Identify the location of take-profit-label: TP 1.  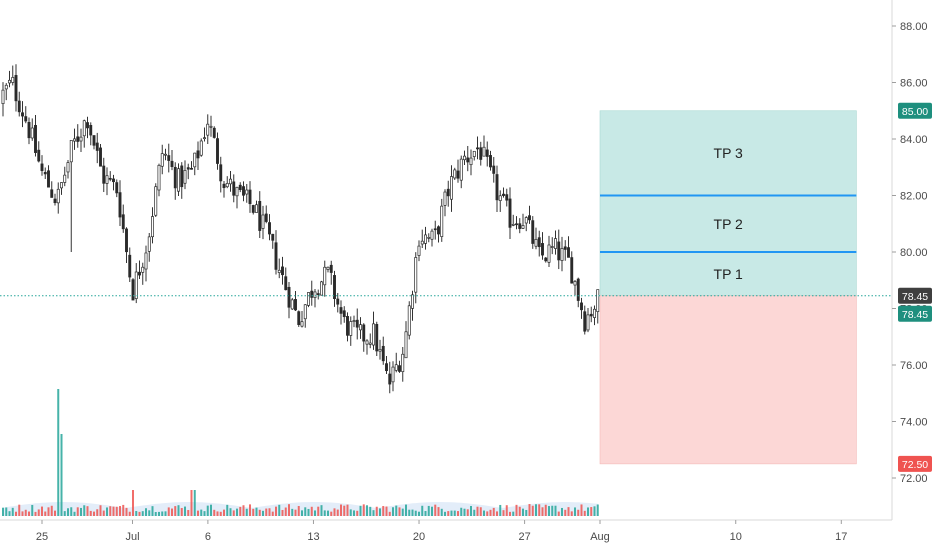
(729, 274).